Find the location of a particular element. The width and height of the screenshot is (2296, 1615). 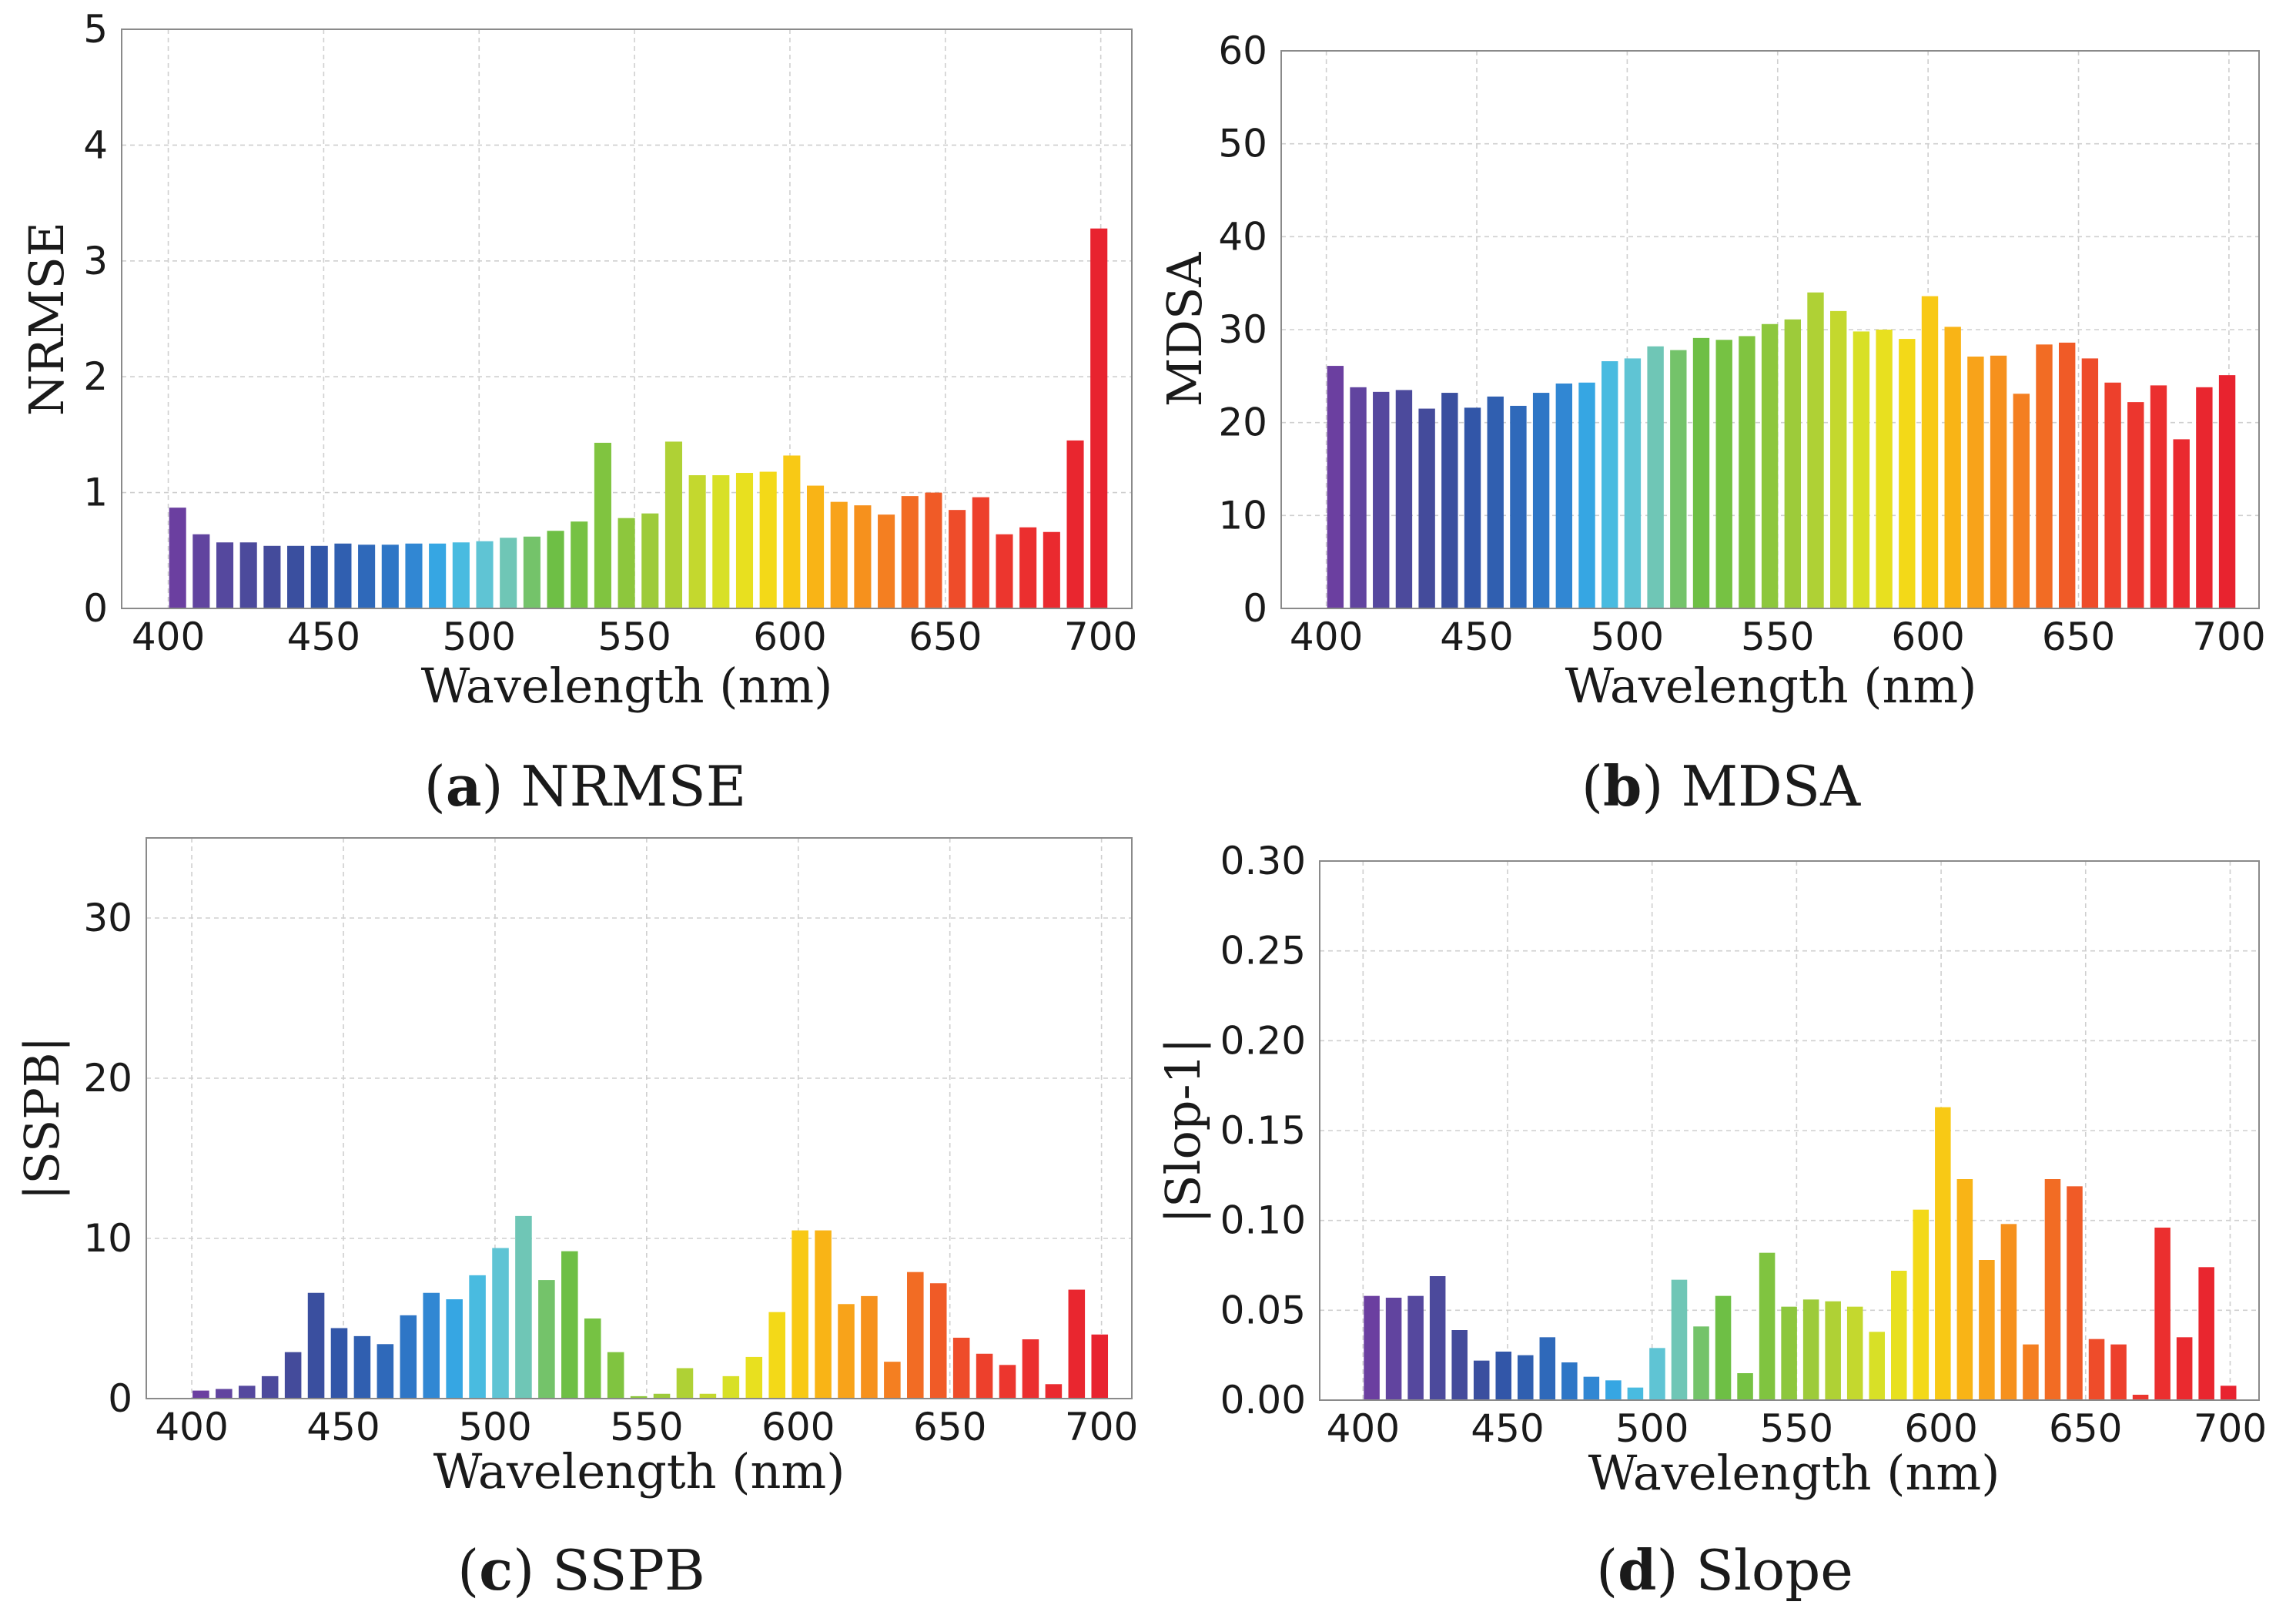

panel-b-ytick-5: 50 is located at coordinates (1243, 144).